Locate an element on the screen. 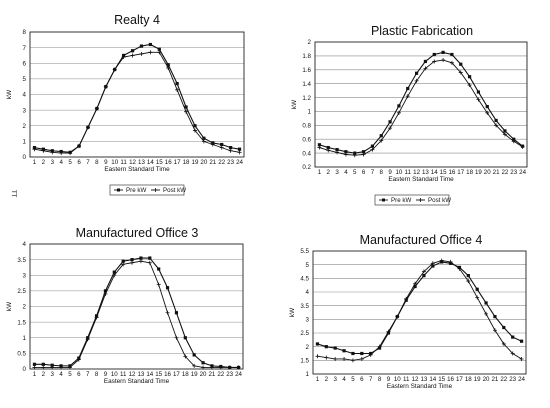 This screenshot has height=408, width=550. x-tick-label: 4 is located at coordinates (61, 374).